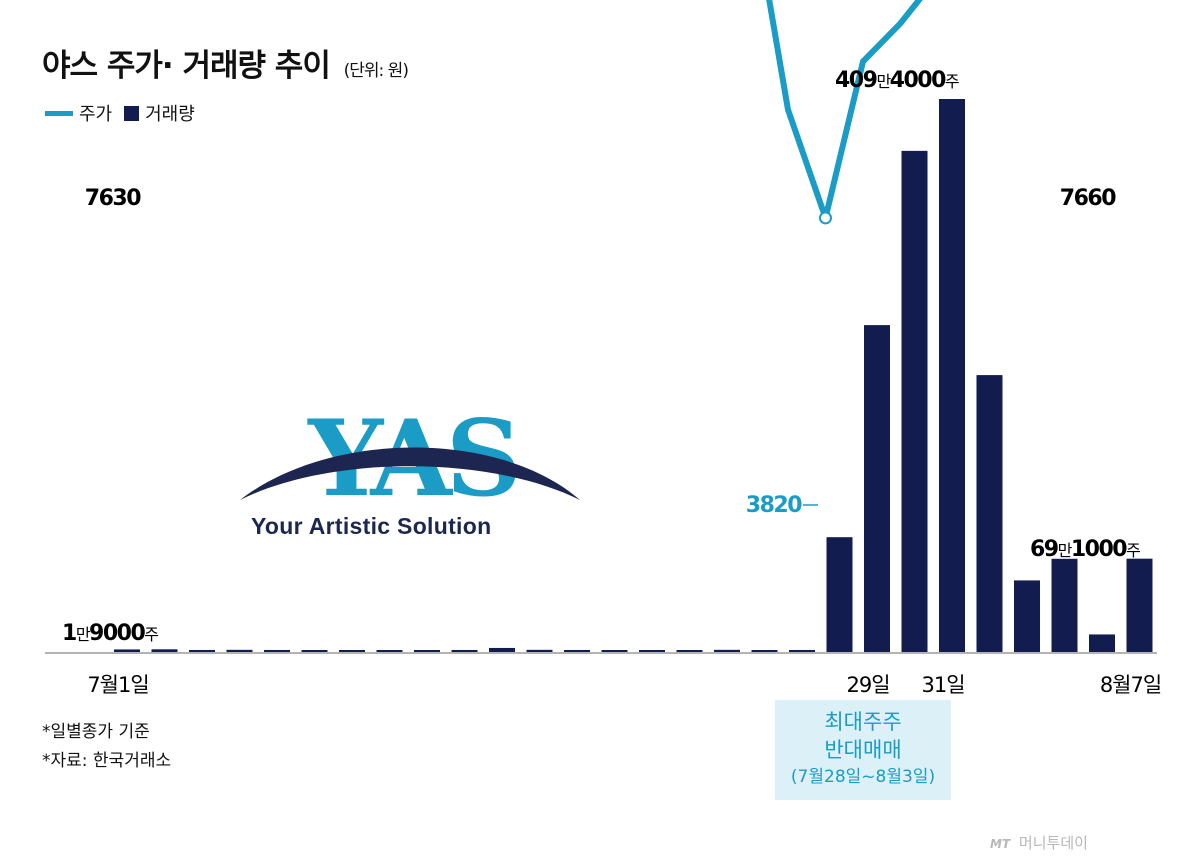 The height and width of the screenshot is (866, 1200). I want to click on note-closing-basis: *일별종가 기준, so click(96, 732).